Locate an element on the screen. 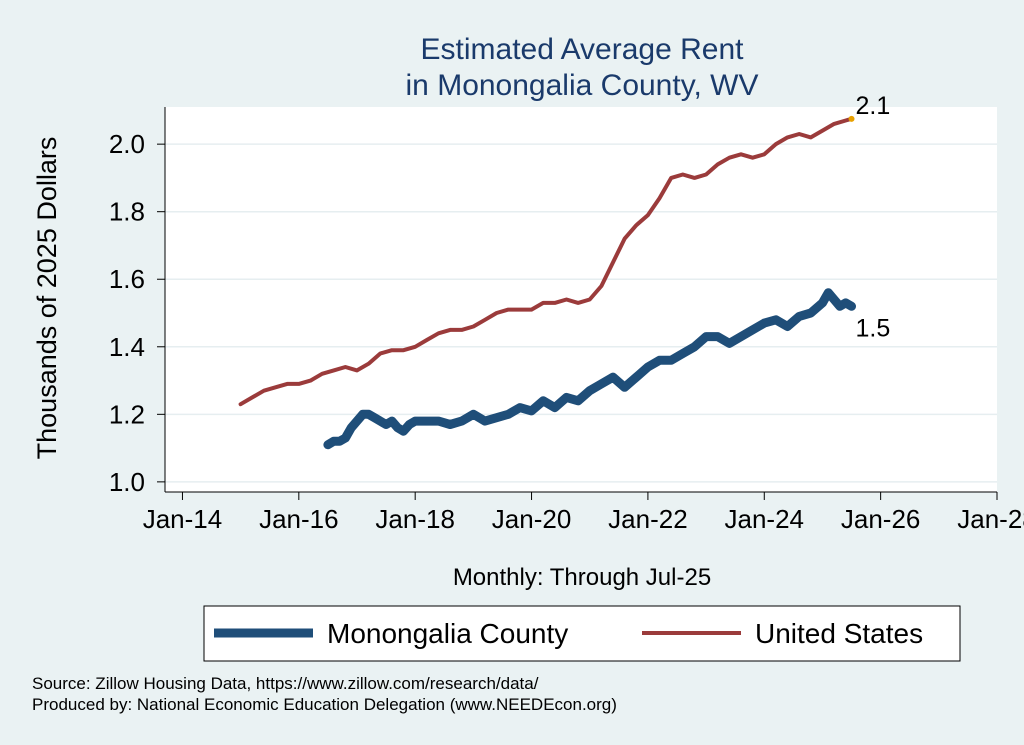 Image resolution: width=1024 pixels, height=745 pixels. y-tick-label: 1.0 is located at coordinates (127, 482).